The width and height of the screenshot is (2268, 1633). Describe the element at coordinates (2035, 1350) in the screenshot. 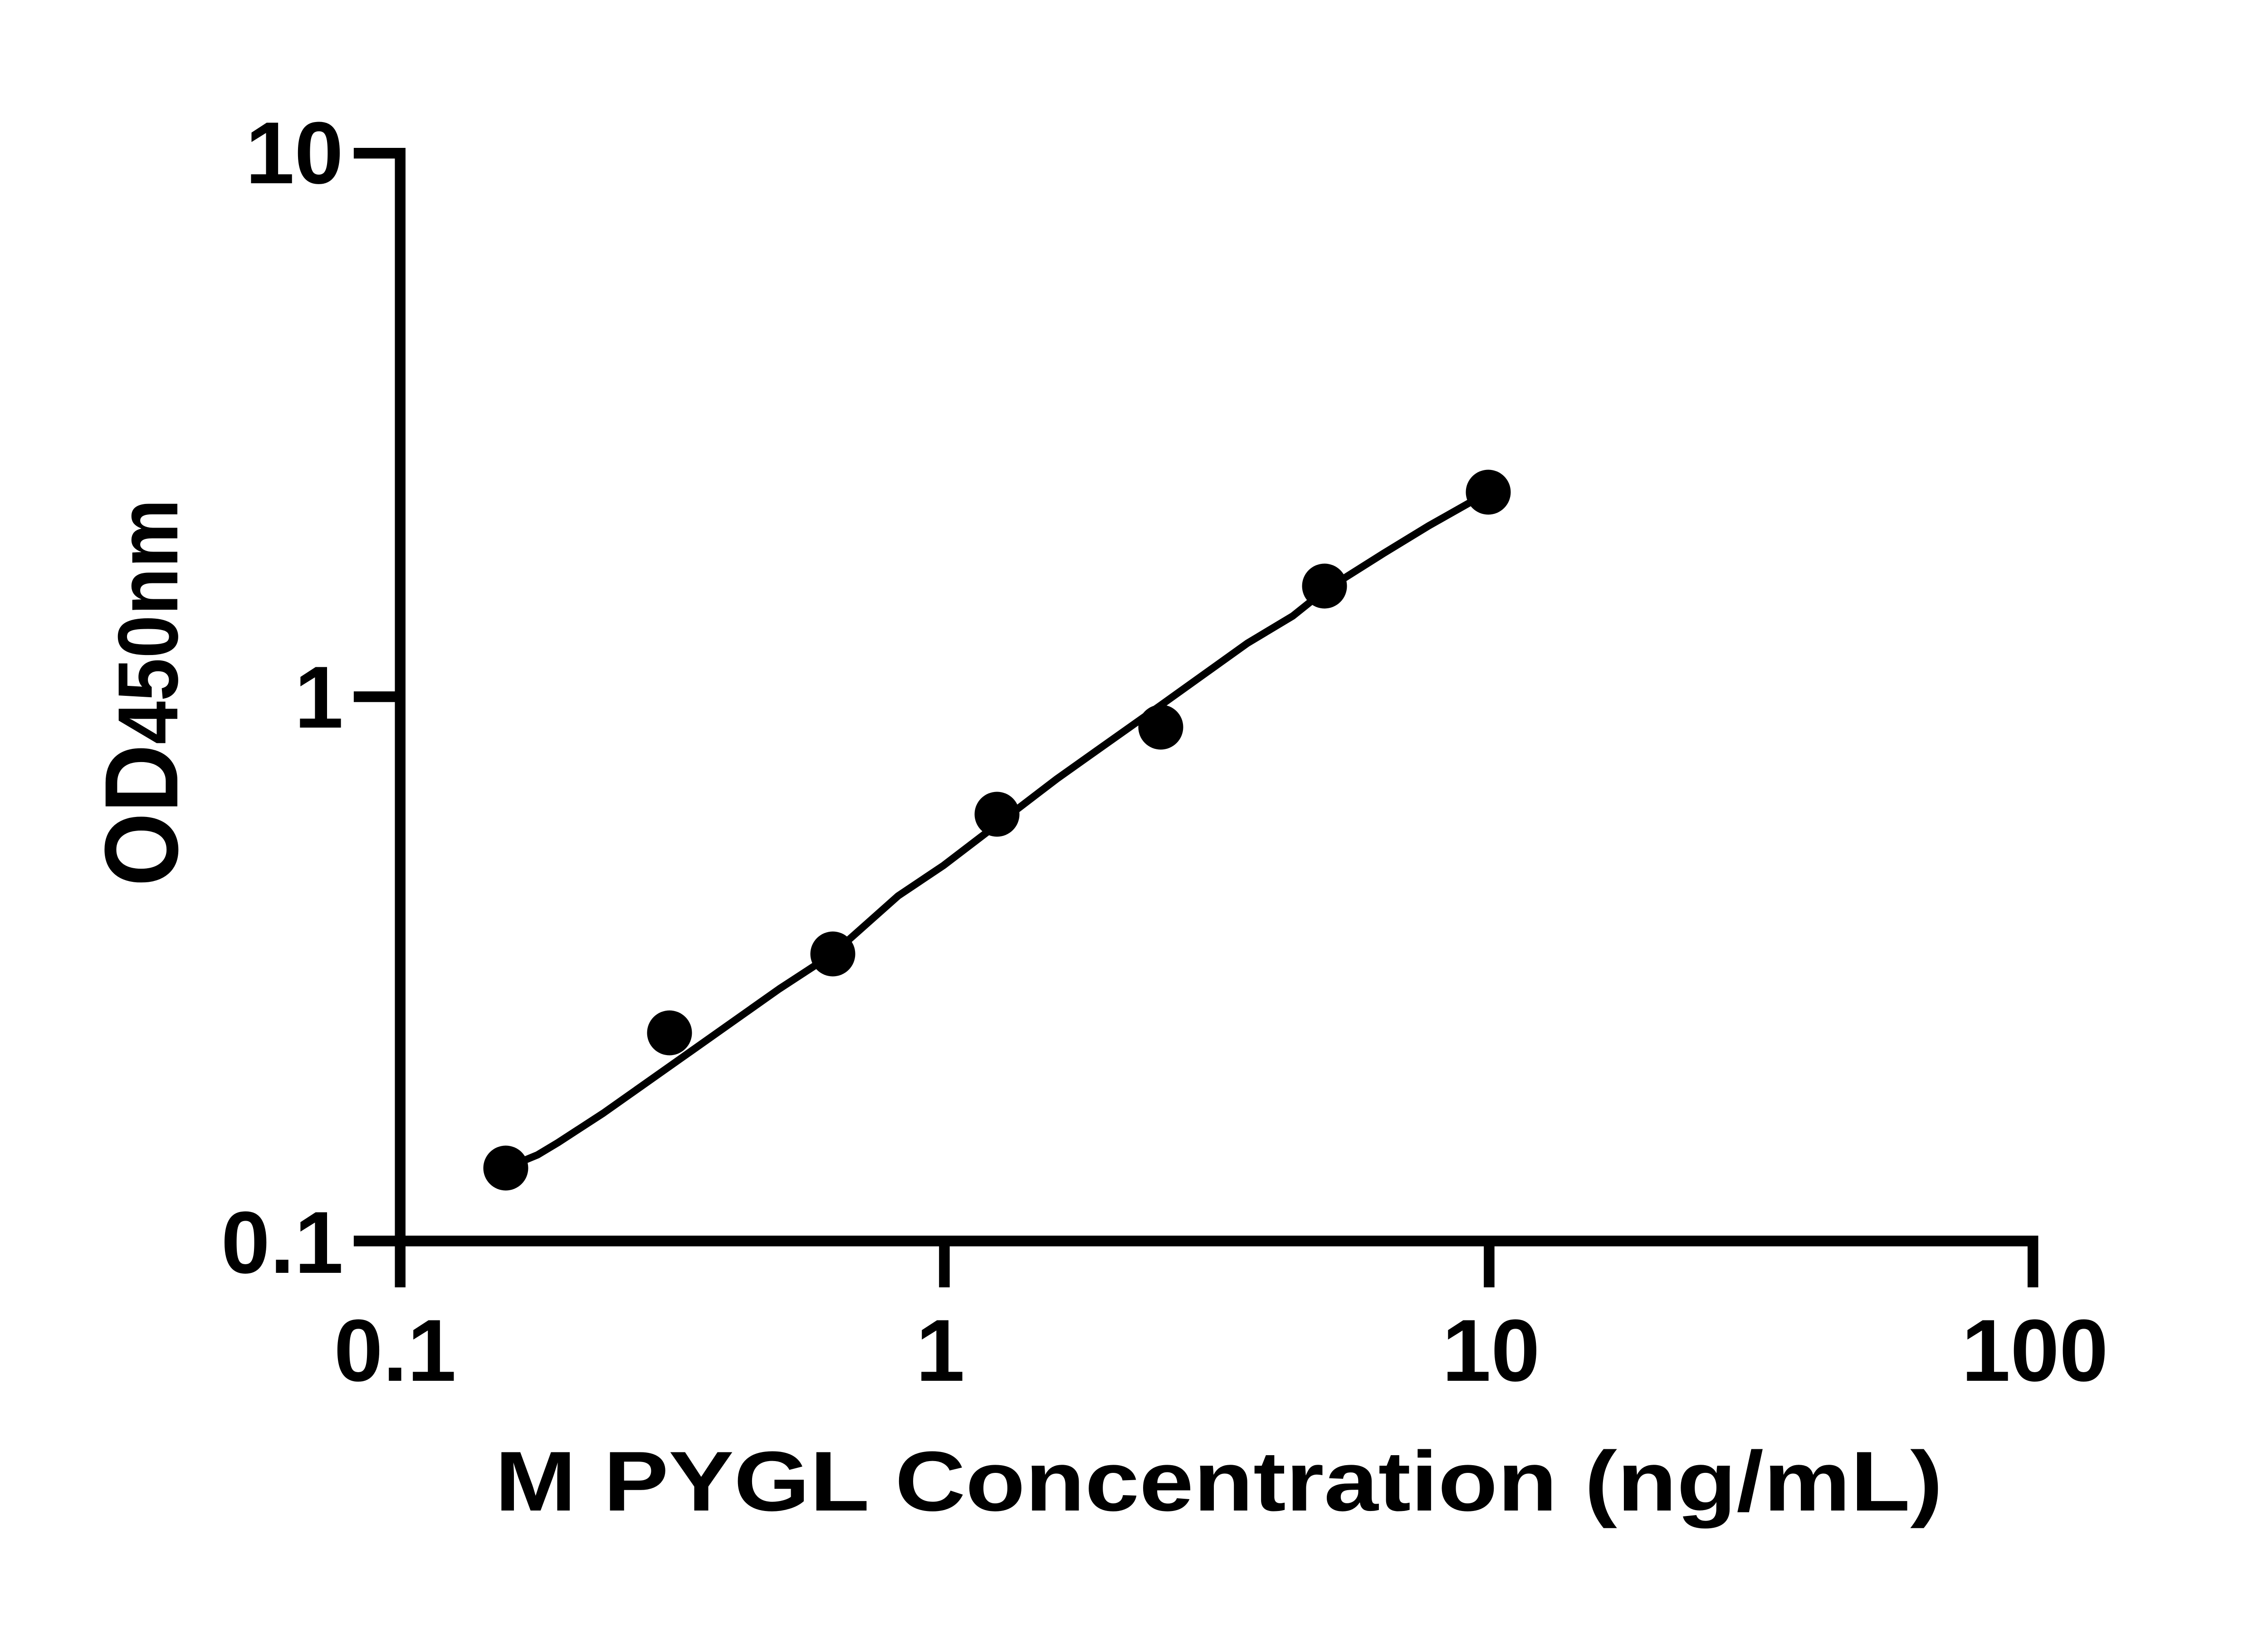

I see `svg-text: 100` at that location.